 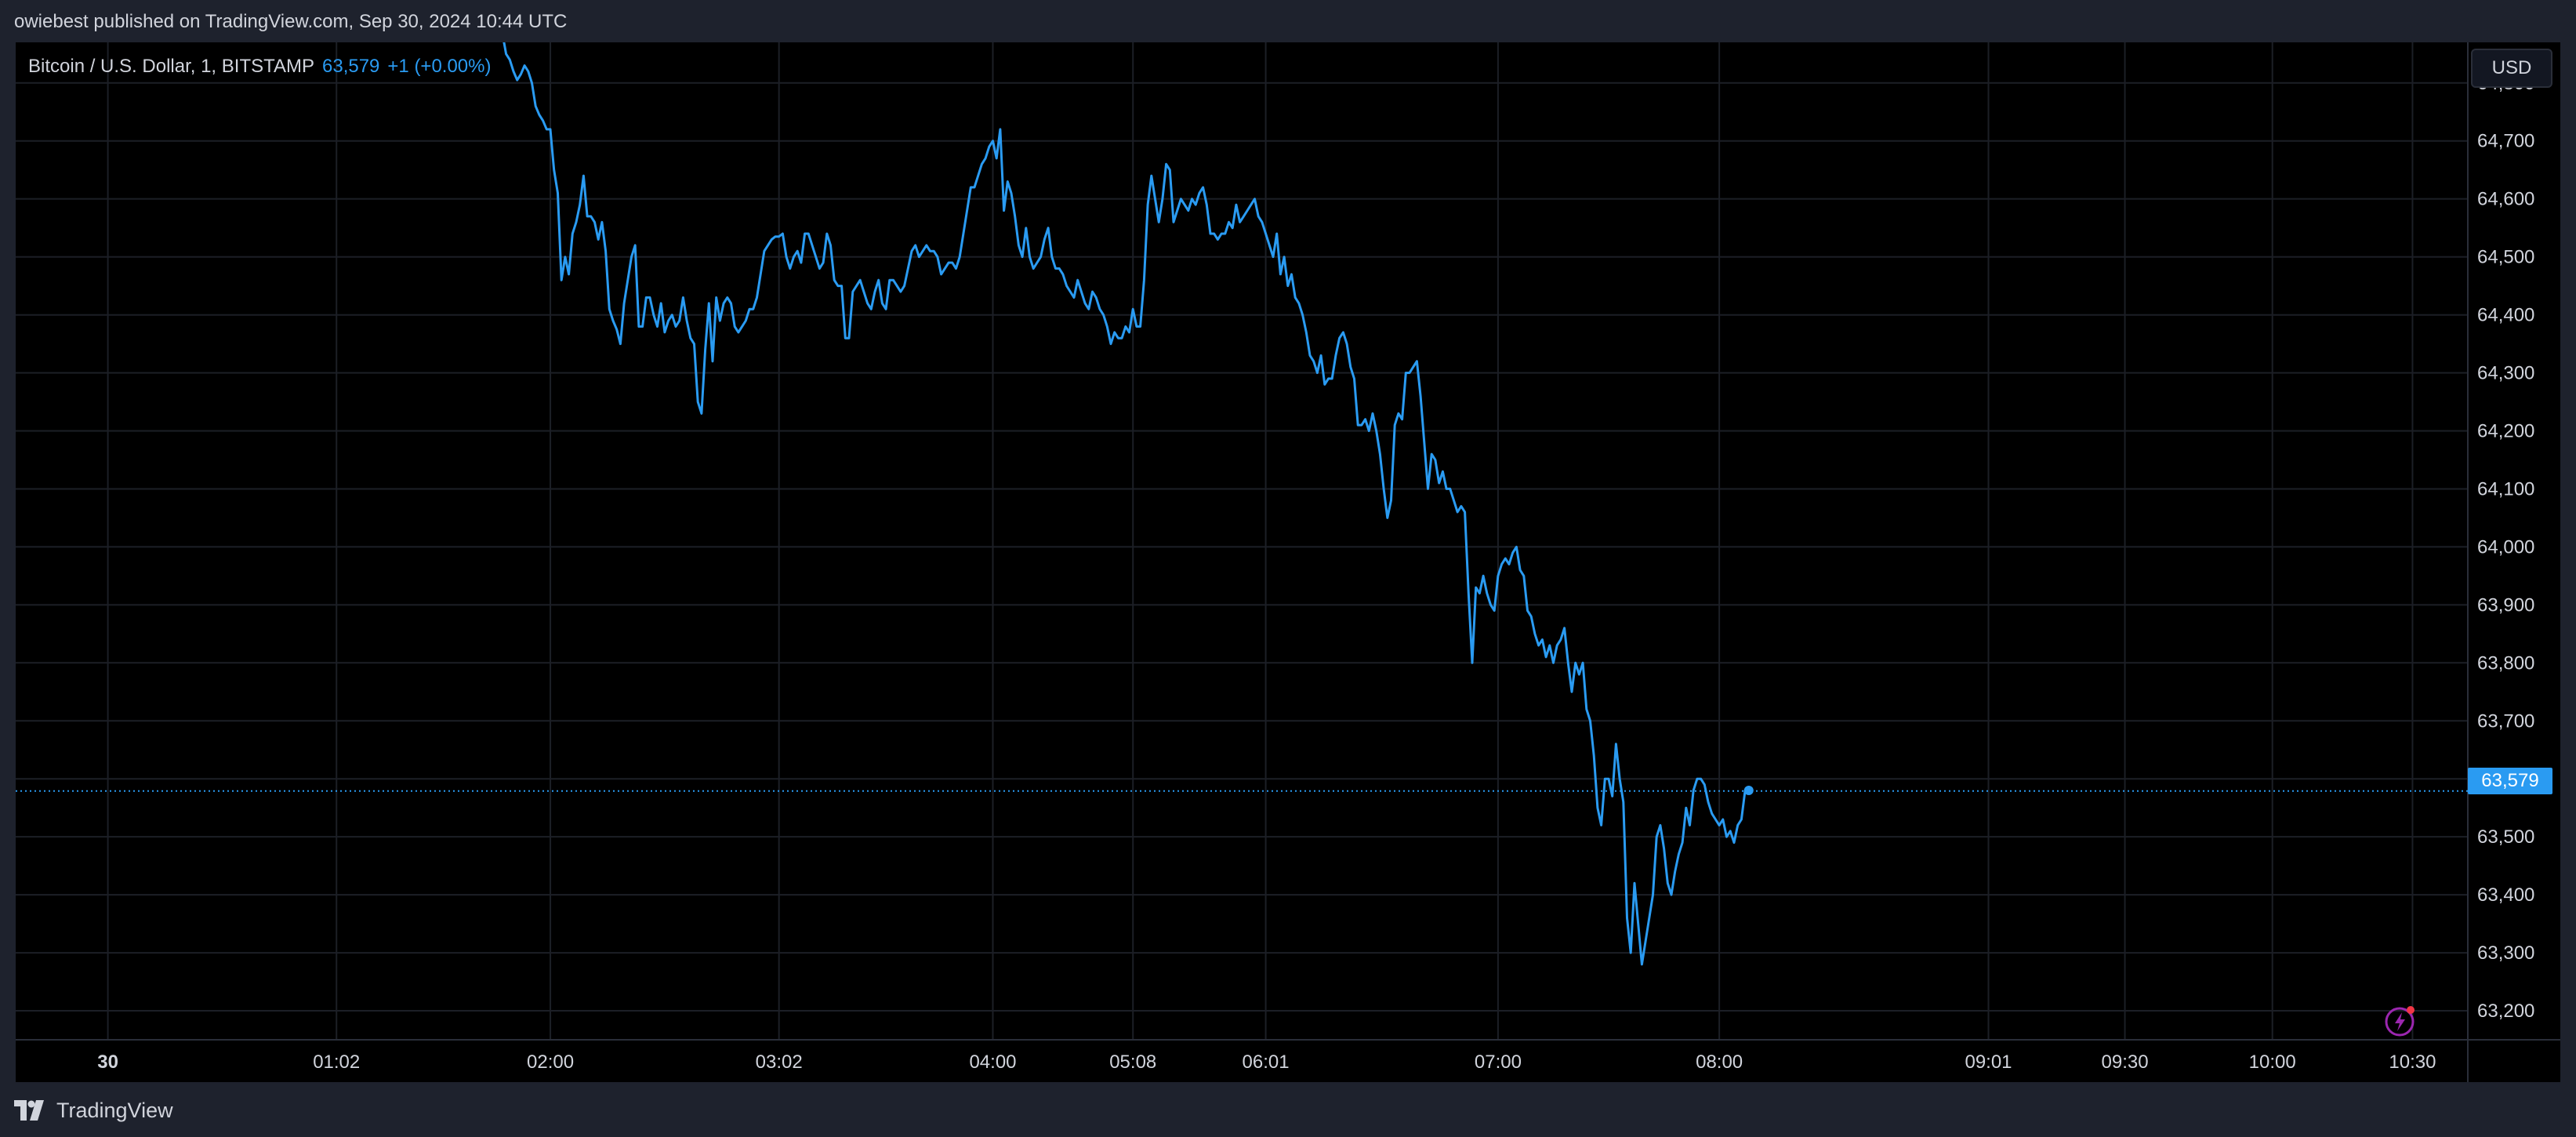 I want to click on y-tick-label: 63,200, so click(x=2506, y=1011).